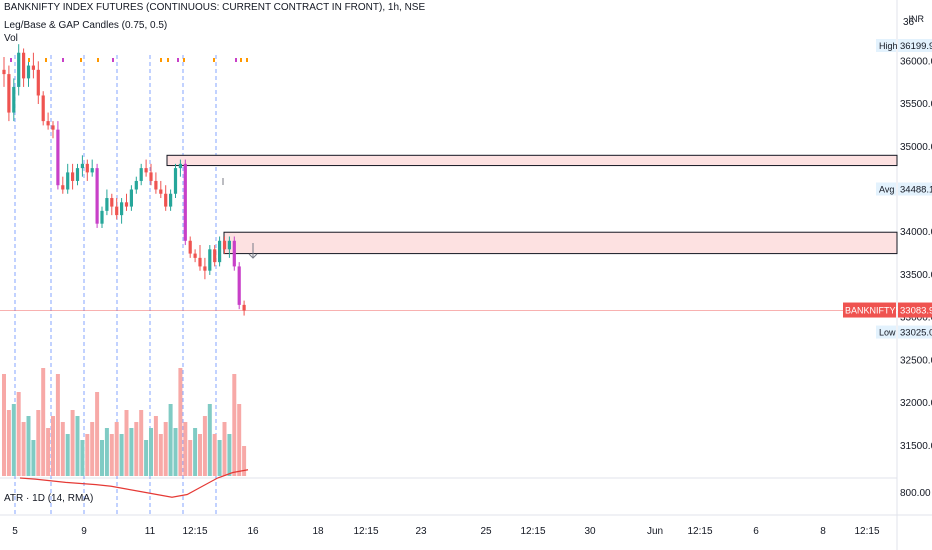 Image resolution: width=932 pixels, height=550 pixels. What do you see at coordinates (86, 25) in the screenshot?
I see `indicator-legbase-label: Leg/Base & GAP Candles (0.75, 0.5)` at bounding box center [86, 25].